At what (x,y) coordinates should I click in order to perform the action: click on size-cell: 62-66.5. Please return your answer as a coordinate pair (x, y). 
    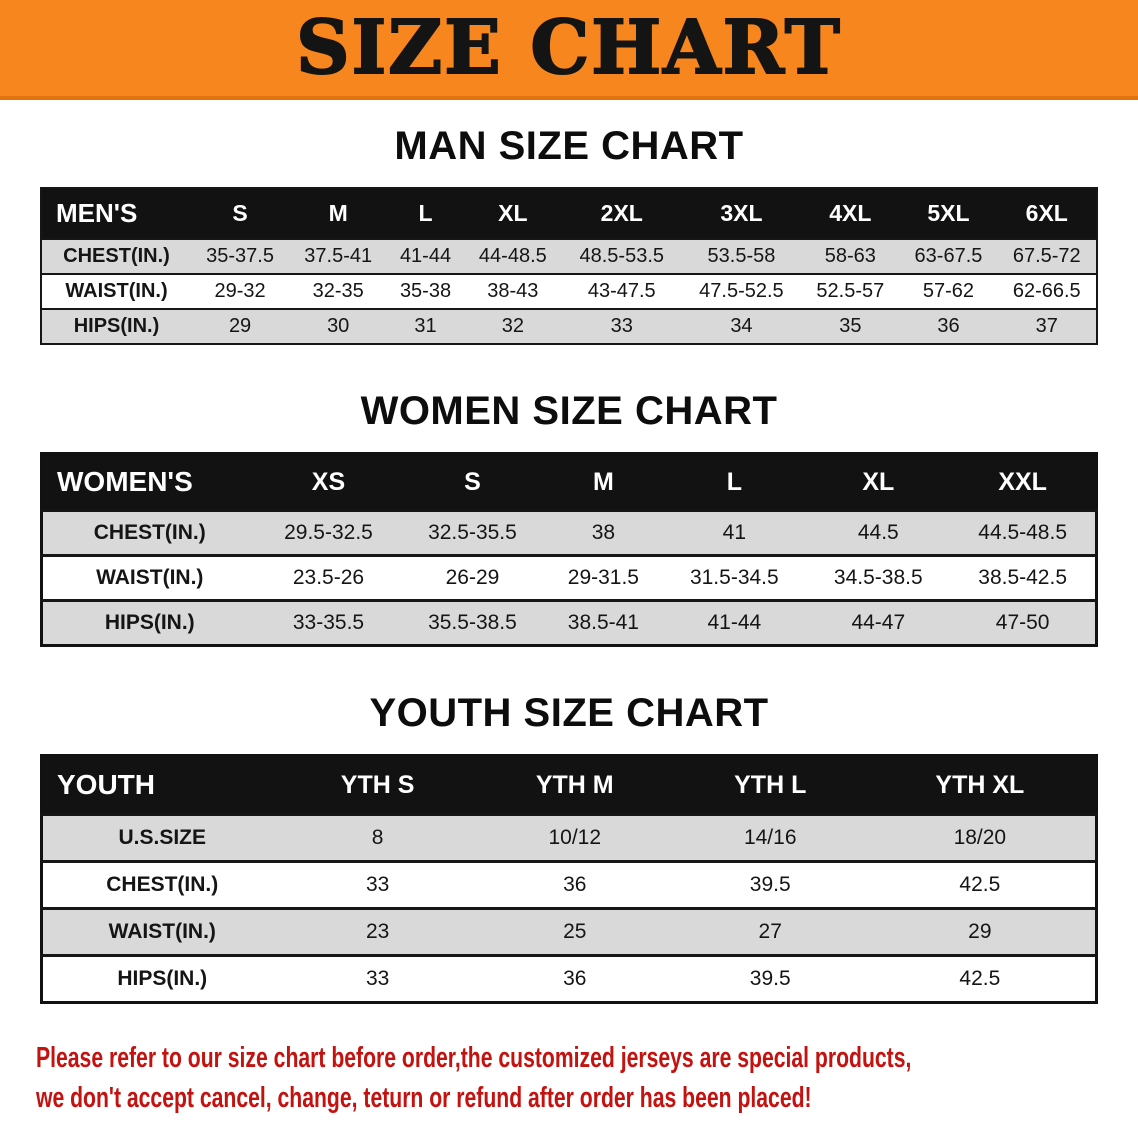
    Looking at the image, I should click on (1047, 291).